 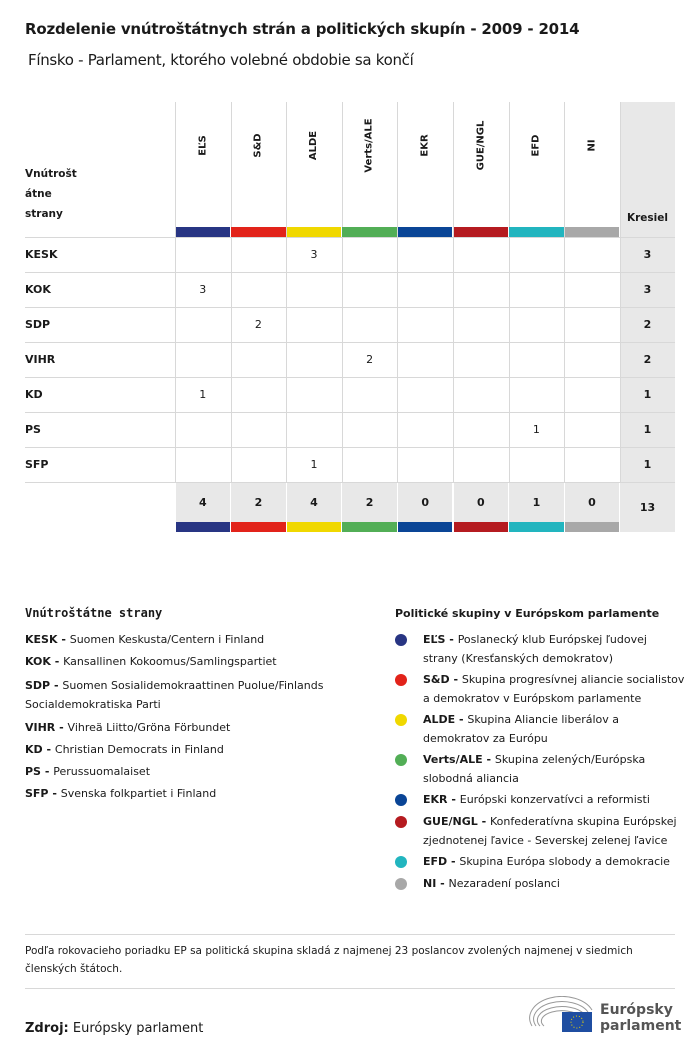 I want to click on group-abbr: S&D, so click(x=436, y=679).